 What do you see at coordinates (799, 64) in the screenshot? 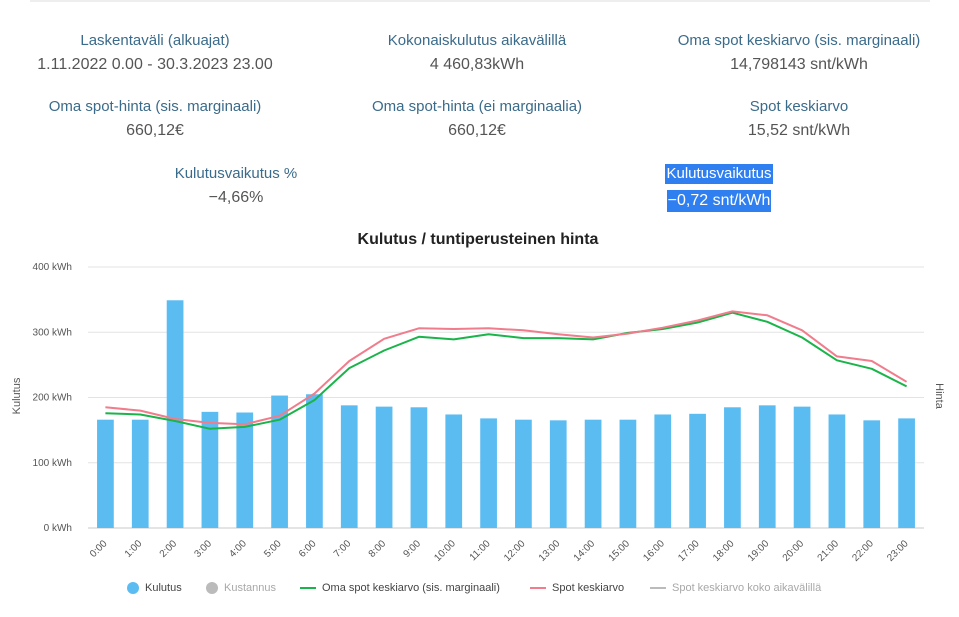
I see `stat-value: 14,798143 snt/kWh` at bounding box center [799, 64].